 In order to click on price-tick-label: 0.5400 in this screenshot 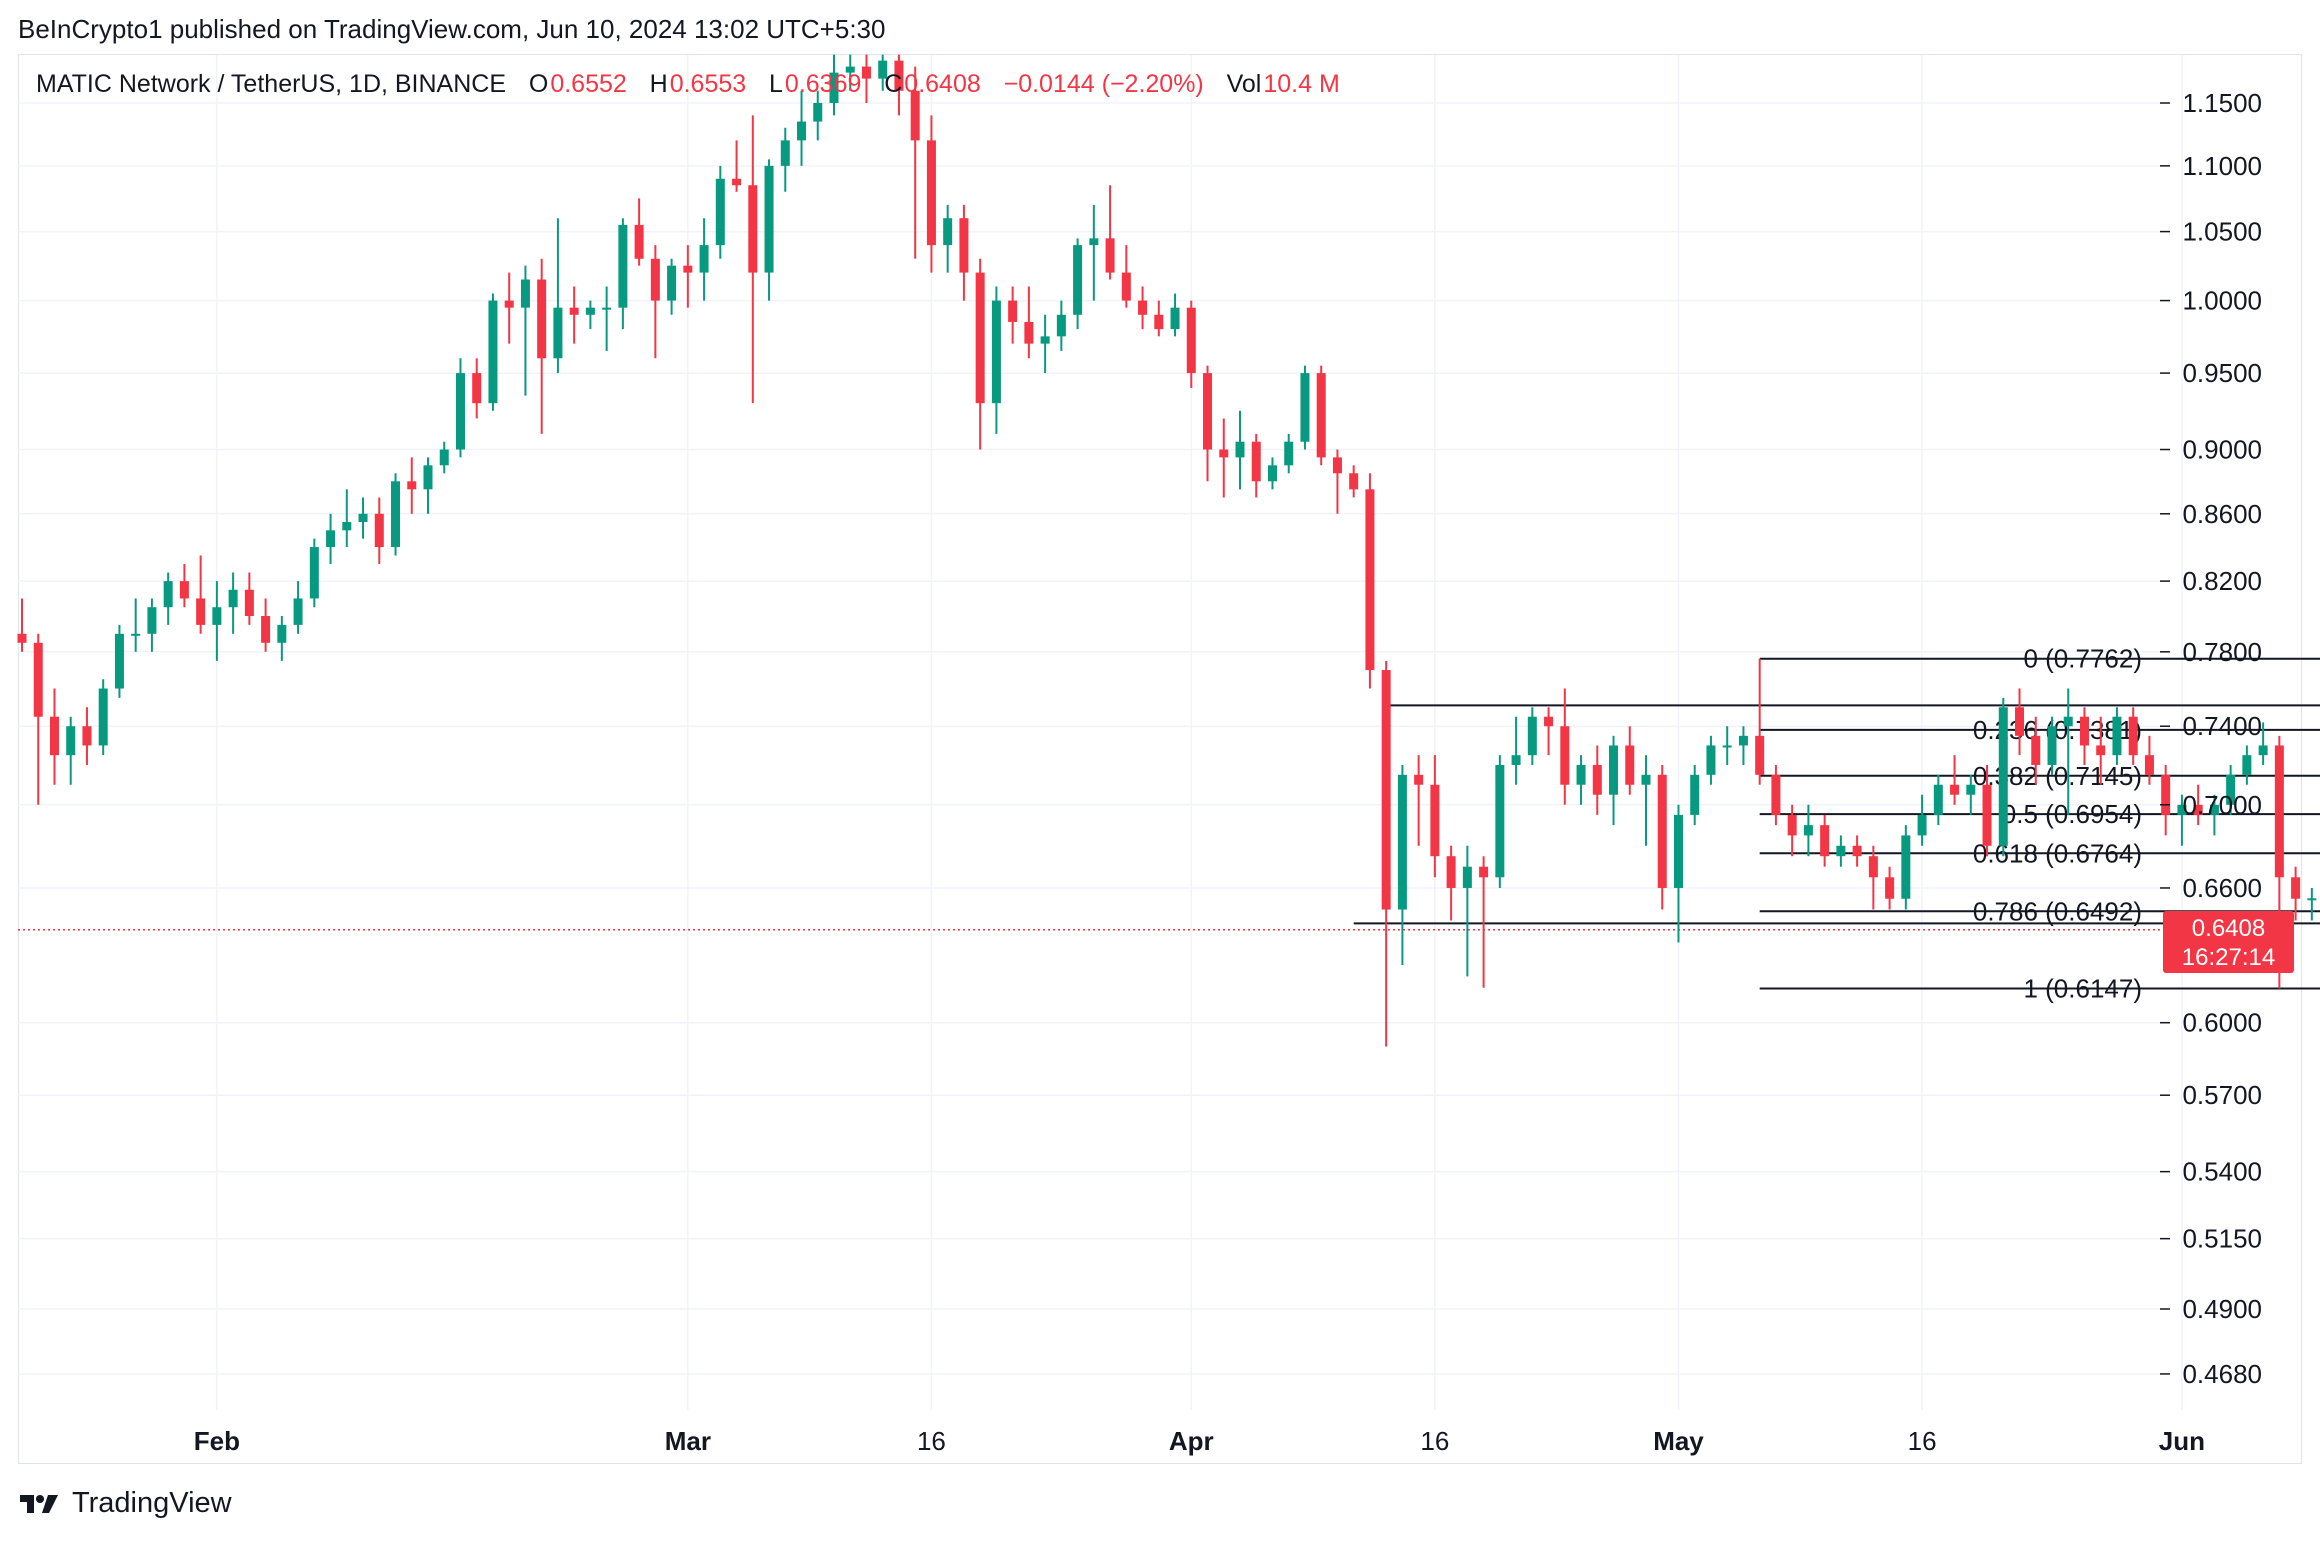, I will do `click(2222, 1172)`.